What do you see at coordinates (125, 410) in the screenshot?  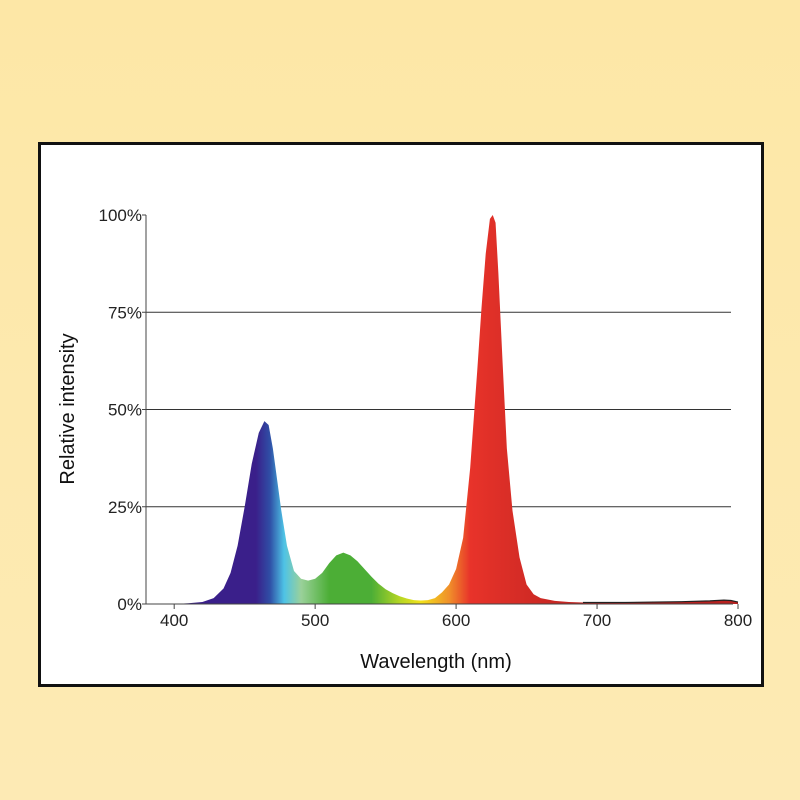 I see `y-tick-label: 50%` at bounding box center [125, 410].